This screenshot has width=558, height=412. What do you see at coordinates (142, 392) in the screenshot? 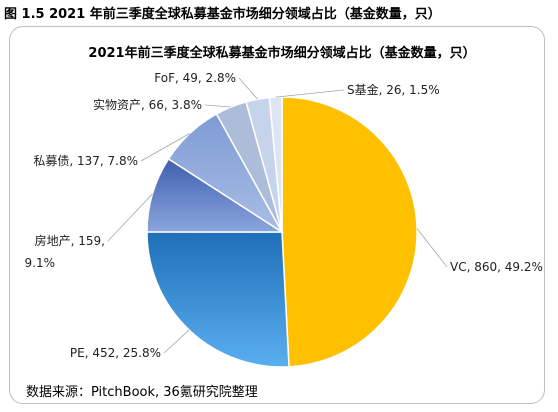
I see `source-note: 数据来源：PitchBook, 36氪研究院整理` at bounding box center [142, 392].